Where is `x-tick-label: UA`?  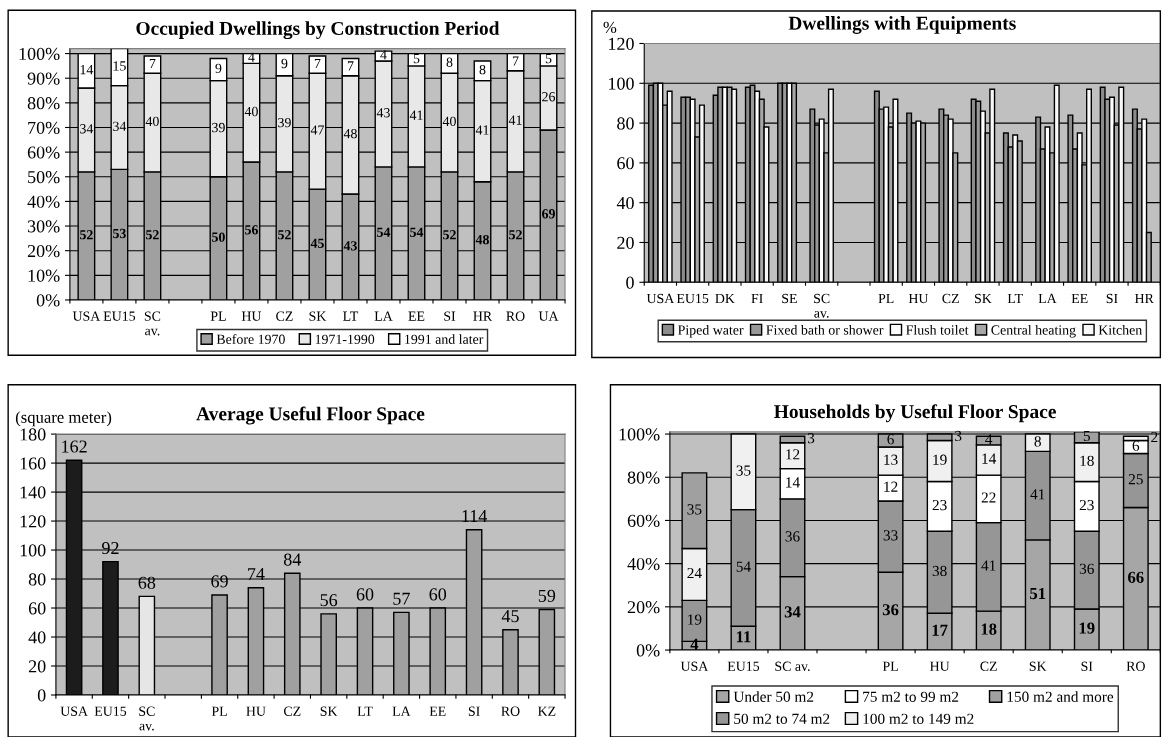 x-tick-label: UA is located at coordinates (548, 316).